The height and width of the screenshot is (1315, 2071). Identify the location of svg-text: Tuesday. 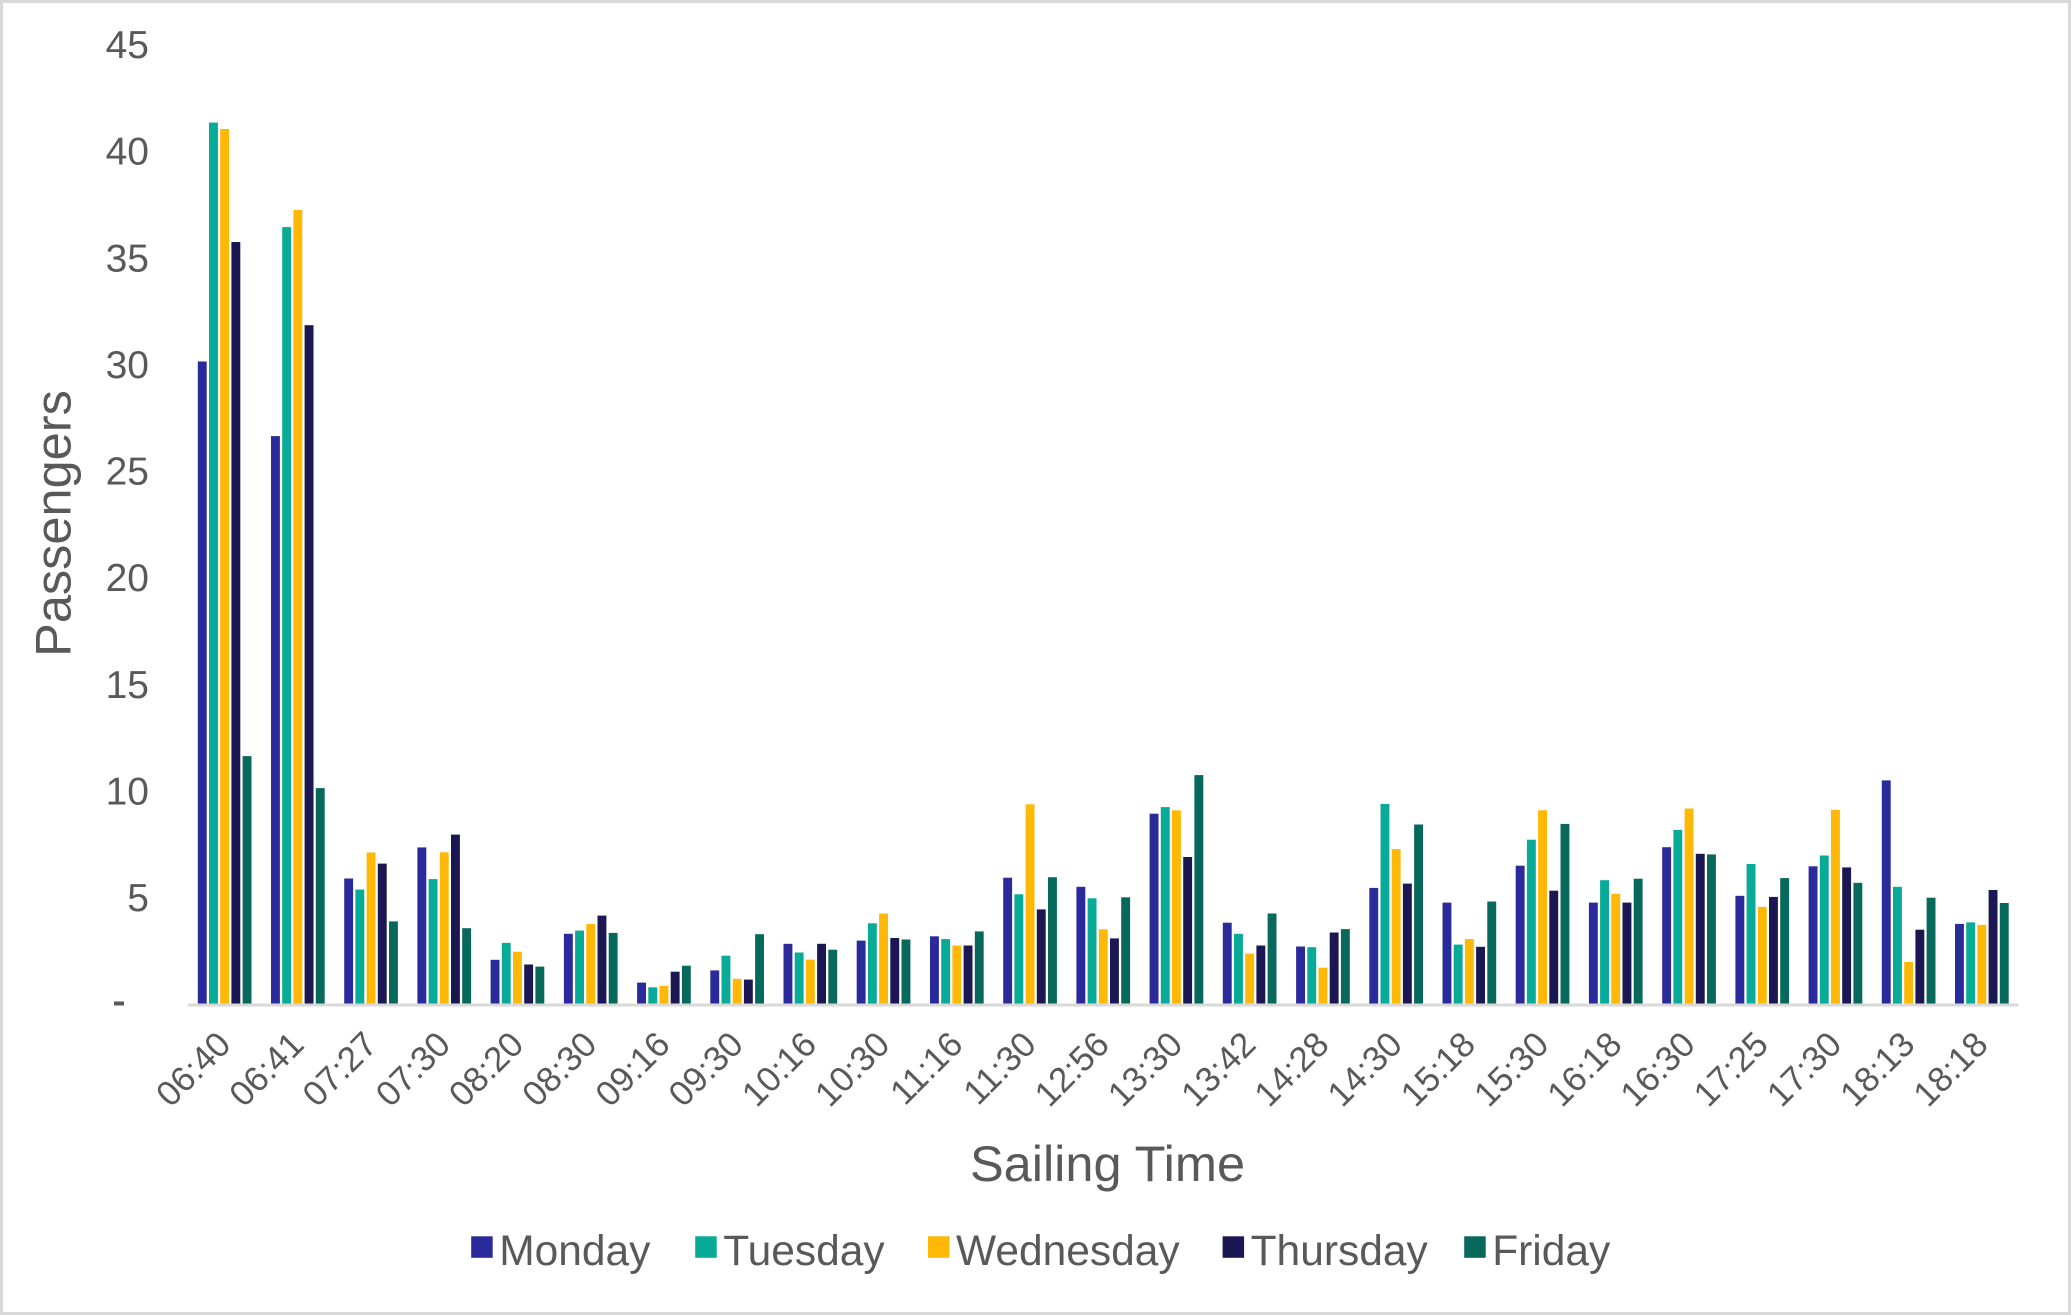
(804, 1251).